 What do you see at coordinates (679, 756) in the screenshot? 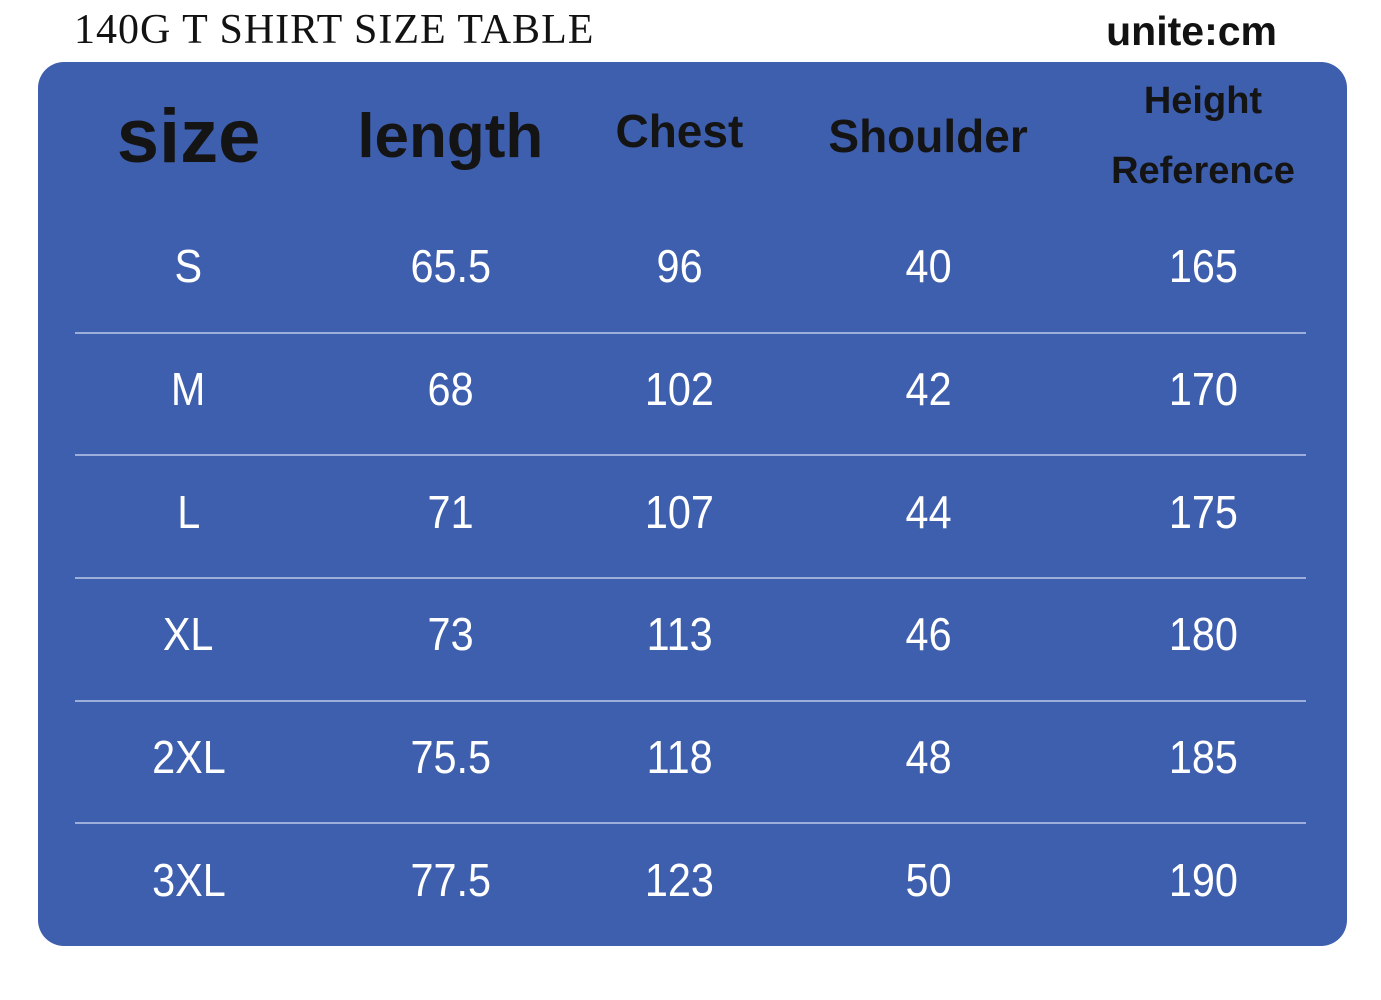
I see `cell-value: 118` at bounding box center [679, 756].